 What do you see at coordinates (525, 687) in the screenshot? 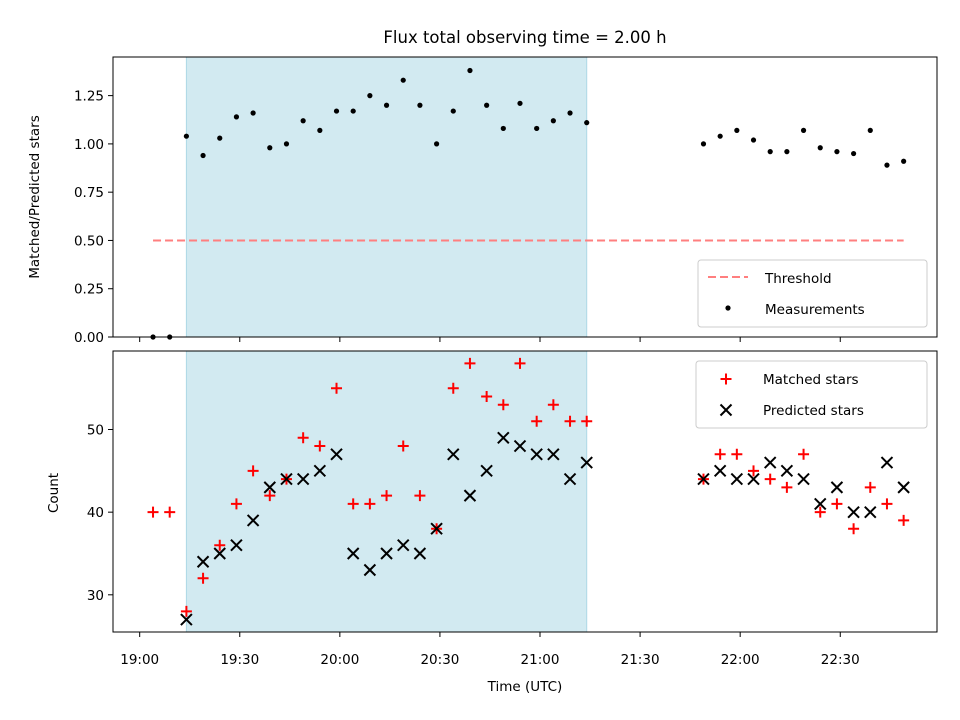
I see `x-axis-label: Time (UTC)` at bounding box center [525, 687].